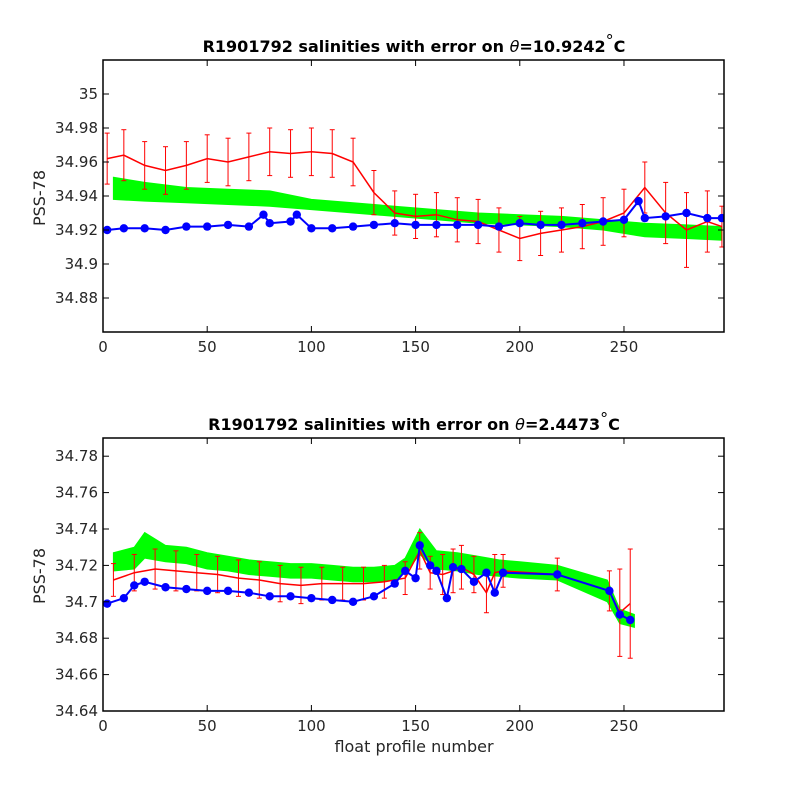 The height and width of the screenshot is (800, 800). Describe the element at coordinates (76, 529) in the screenshot. I see `y-tick-label: 34.74` at that location.